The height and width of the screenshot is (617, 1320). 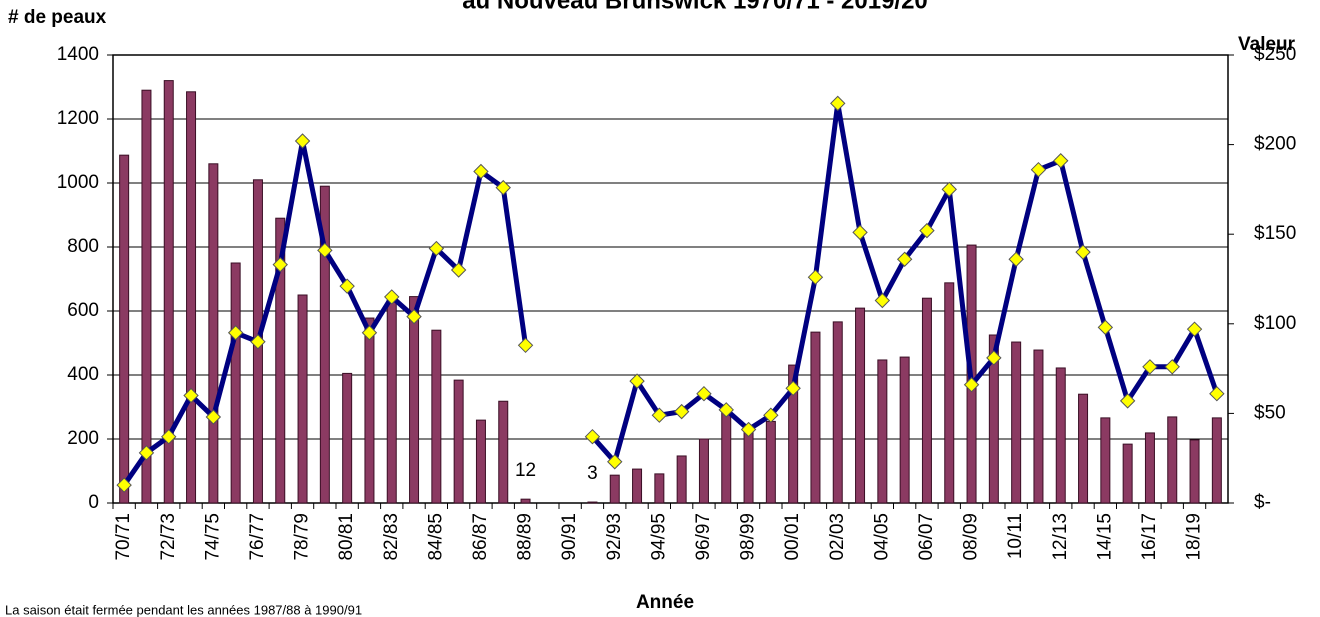 I want to click on x-tick-label: 00/01, so click(x=792, y=537).